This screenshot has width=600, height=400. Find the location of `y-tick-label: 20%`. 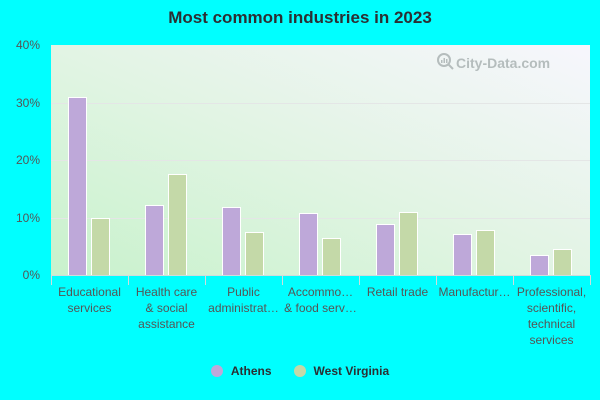

y-tick-label: 20% is located at coordinates (27, 160).